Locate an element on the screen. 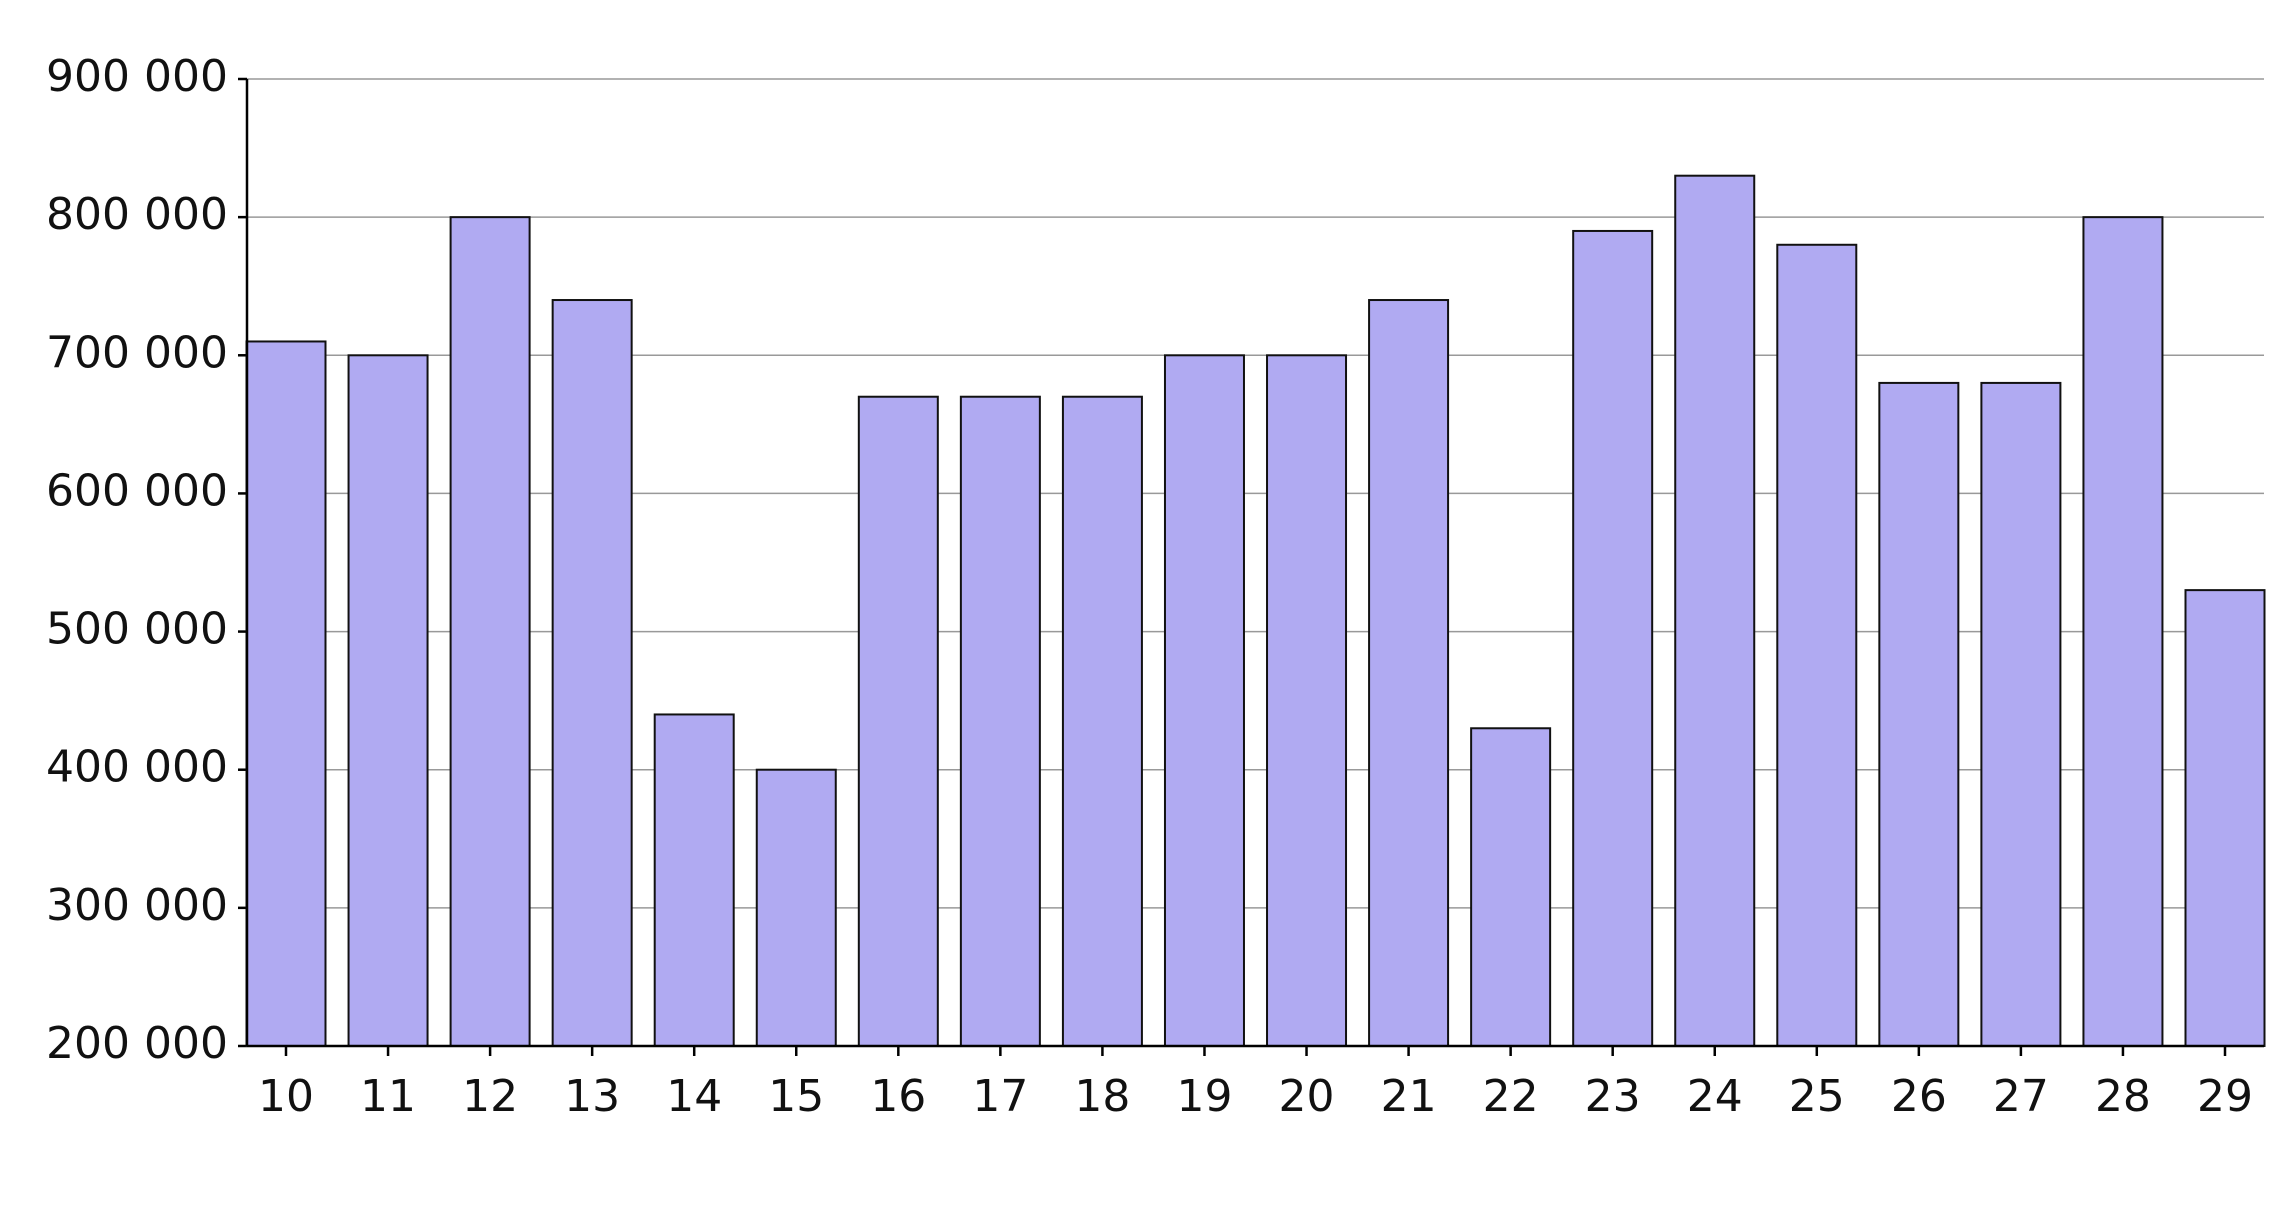 This screenshot has width=2286, height=1232. x-tick-label: 11 is located at coordinates (388, 1096).